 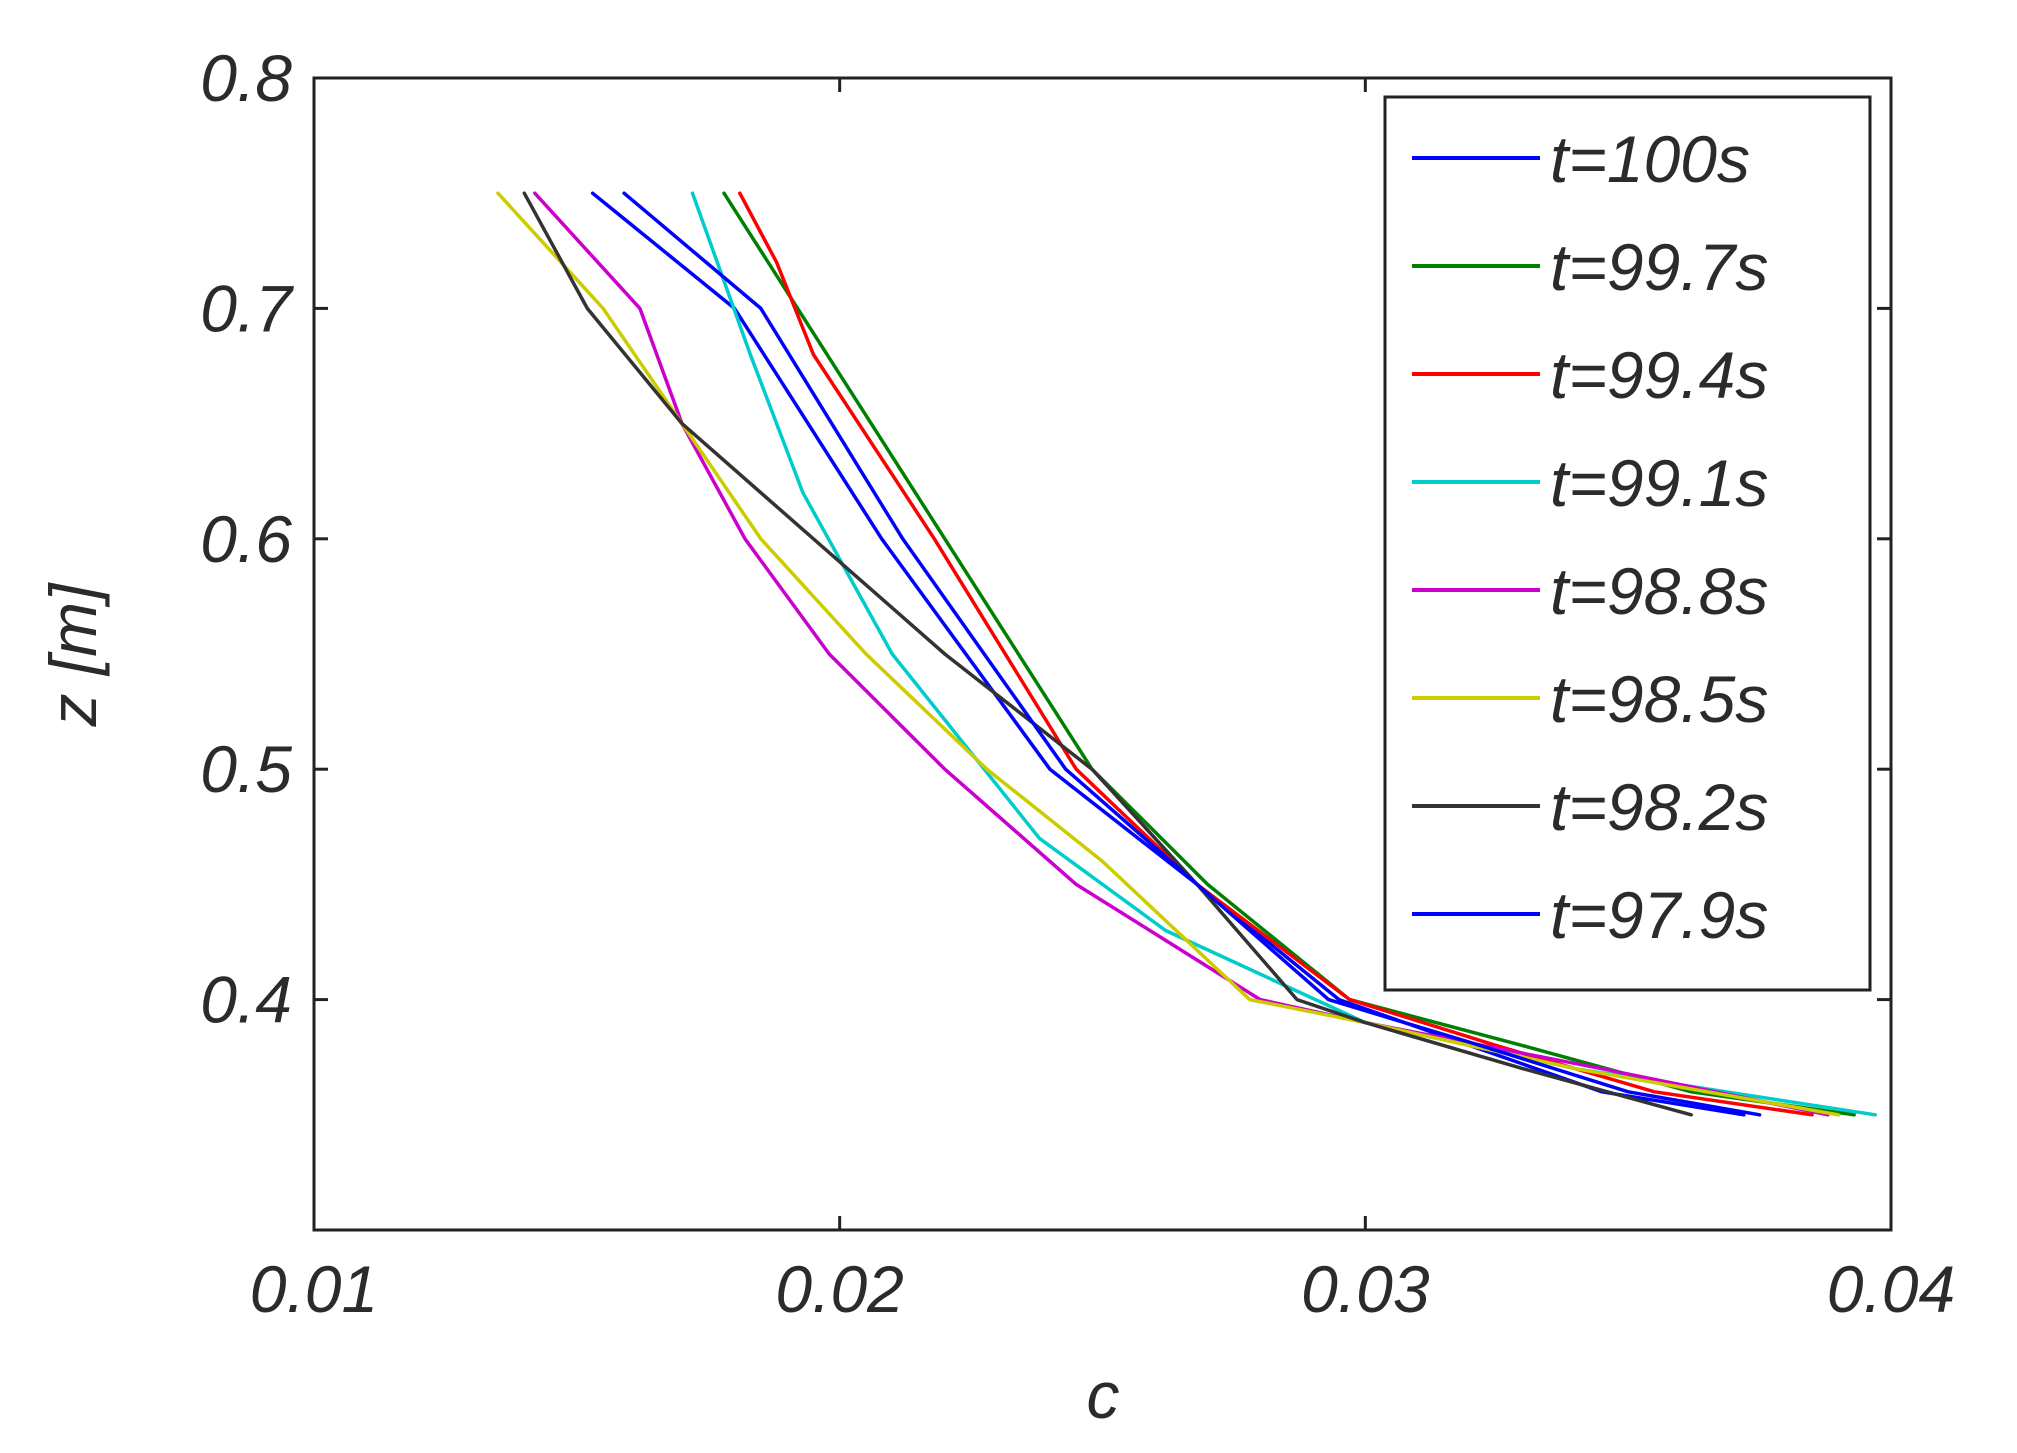 I want to click on legend-label: t=99.7s, so click(x=1659, y=267).